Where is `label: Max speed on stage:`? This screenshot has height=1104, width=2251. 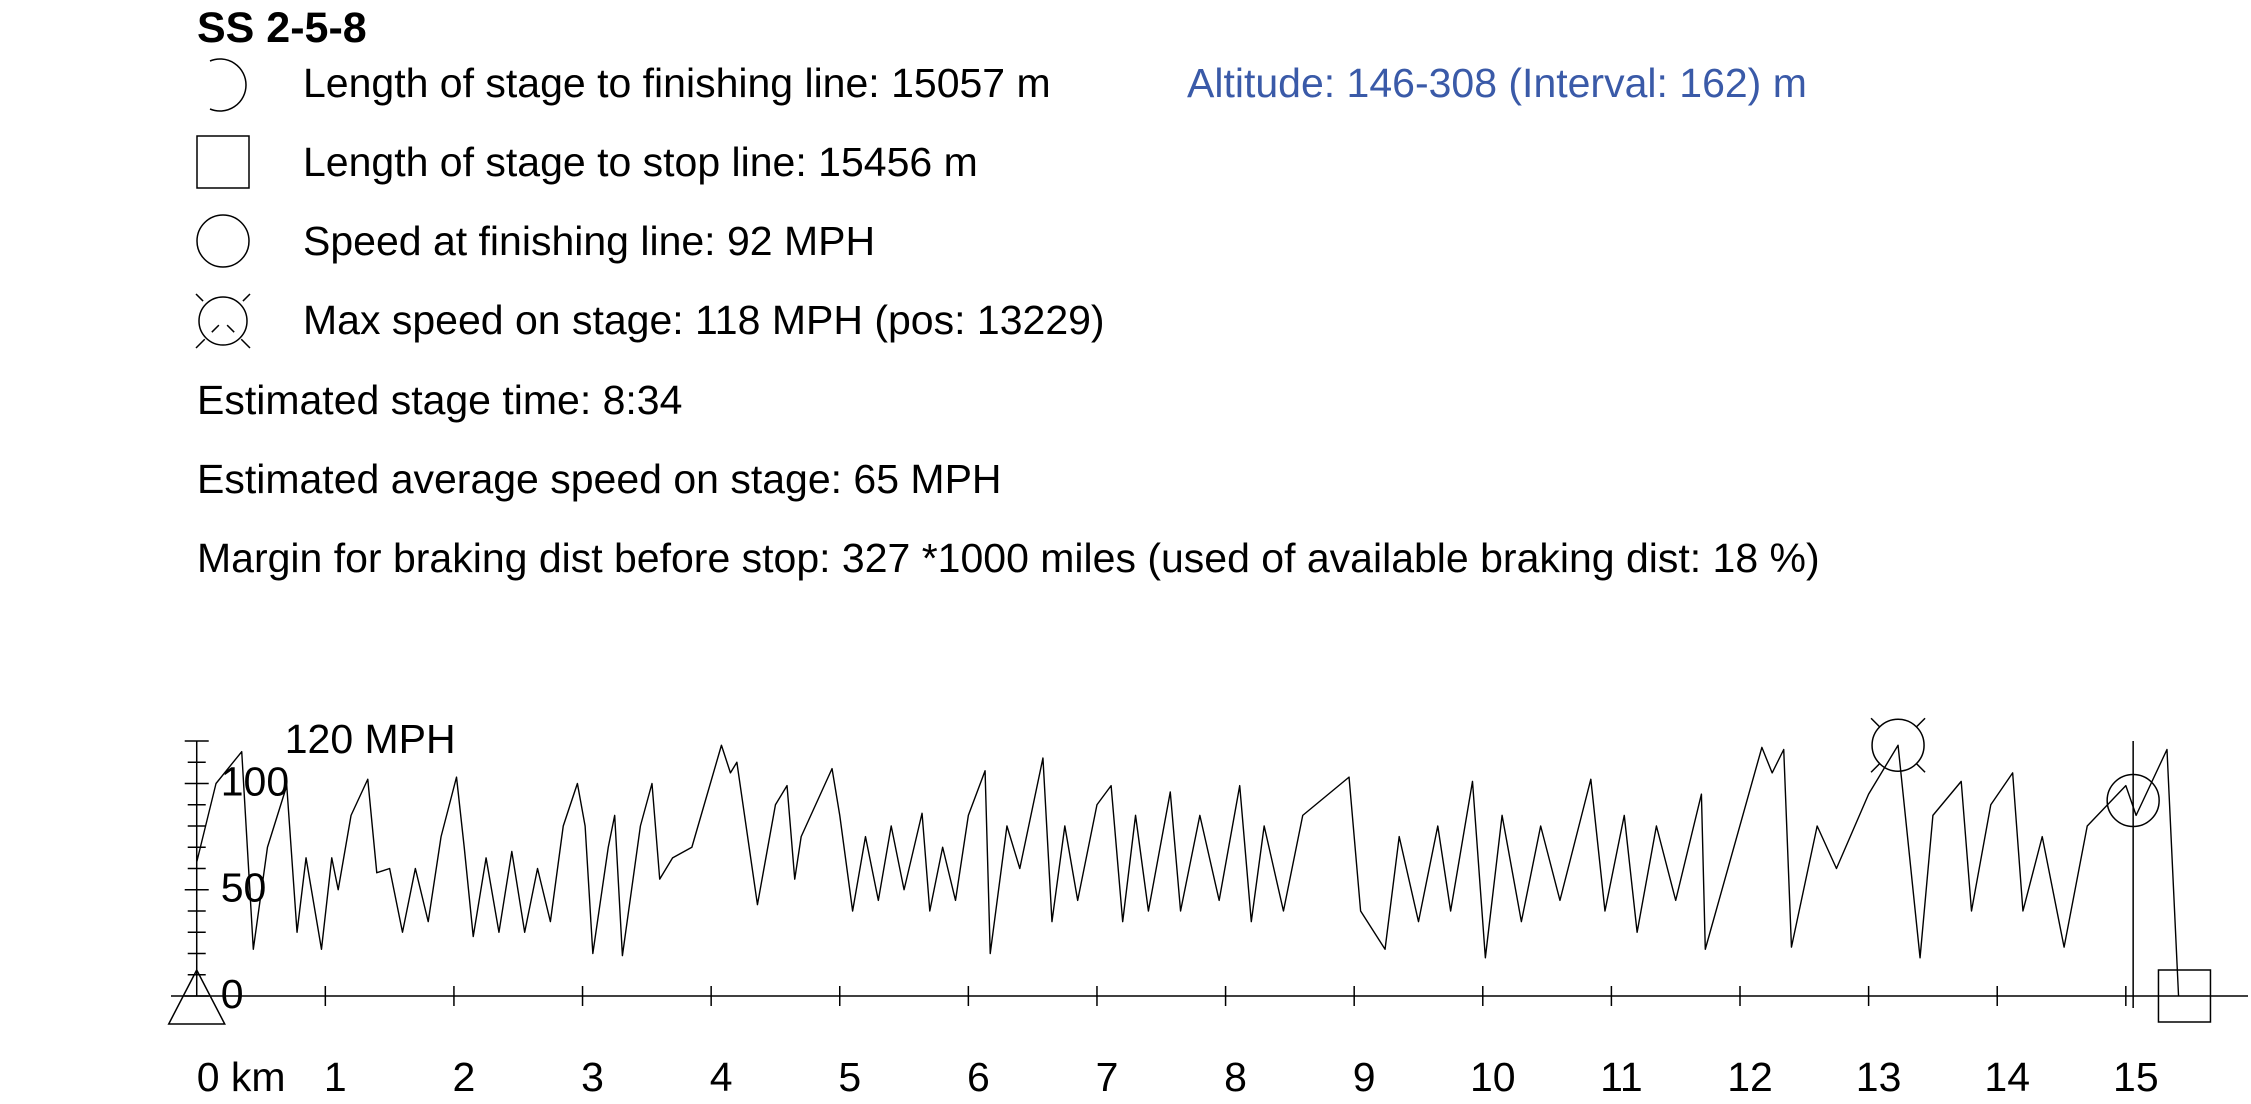
label: Max speed on stage: is located at coordinates (493, 320).